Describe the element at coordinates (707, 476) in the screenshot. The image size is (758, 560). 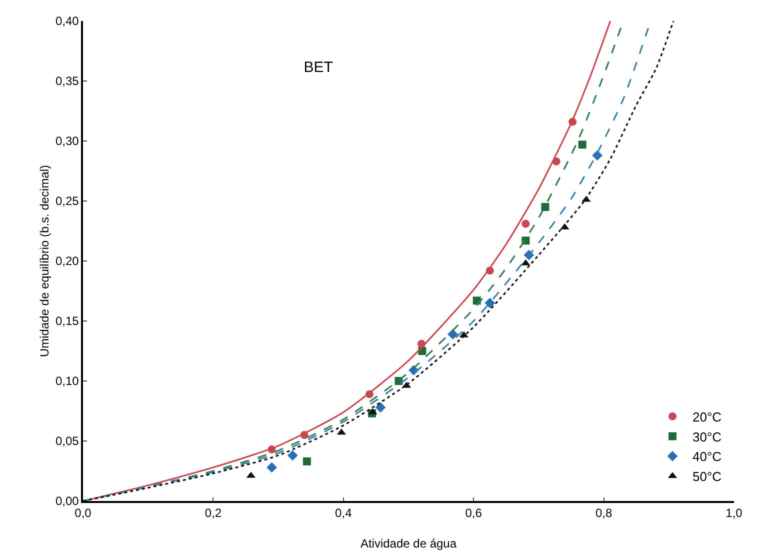
I see `legend-label: 50°C` at that location.